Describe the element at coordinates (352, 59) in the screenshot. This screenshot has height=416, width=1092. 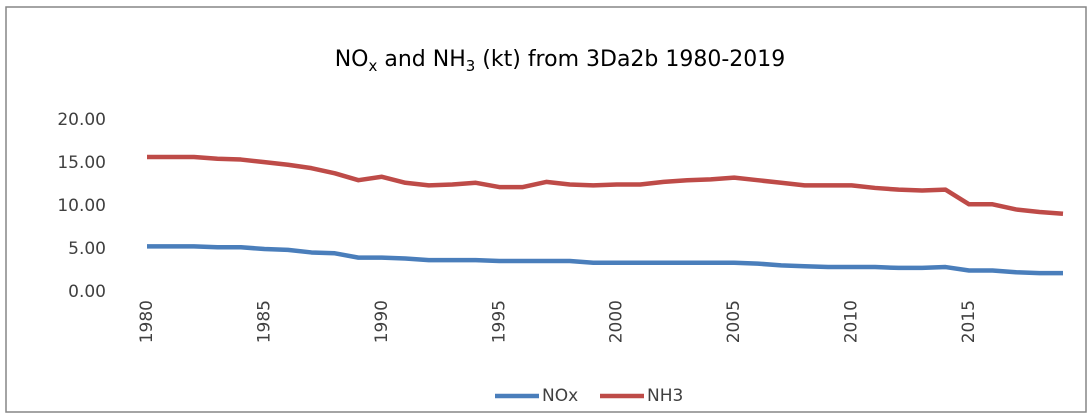
I see `title-part: NO` at that location.